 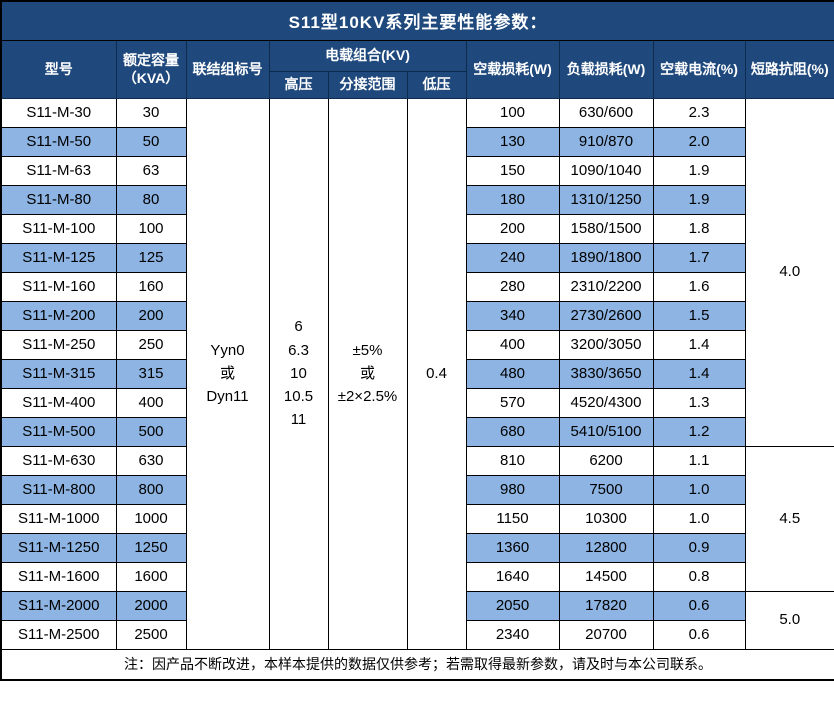 I want to click on table-row: S11-M-315 315 480 3830/3650 1.4, so click(x=417, y=373).